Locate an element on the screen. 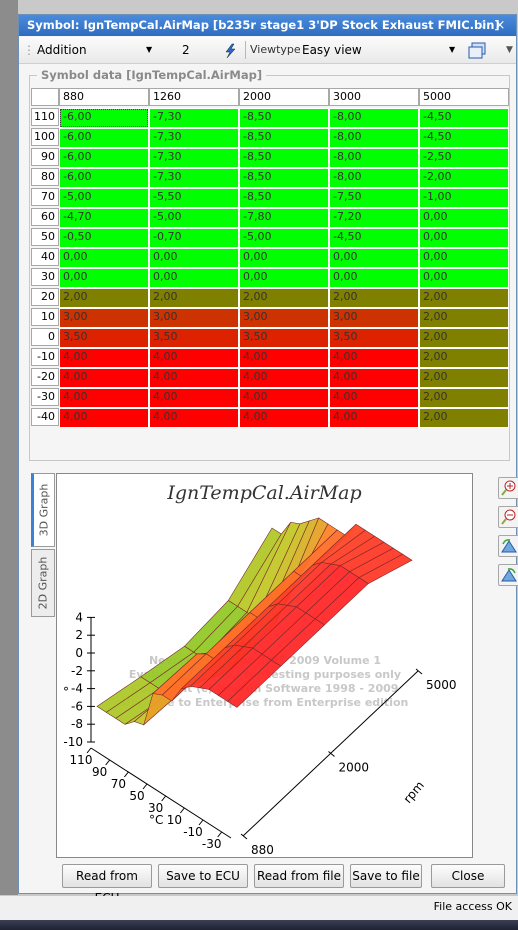  overflow-icon: ▼ is located at coordinates (509, 50).